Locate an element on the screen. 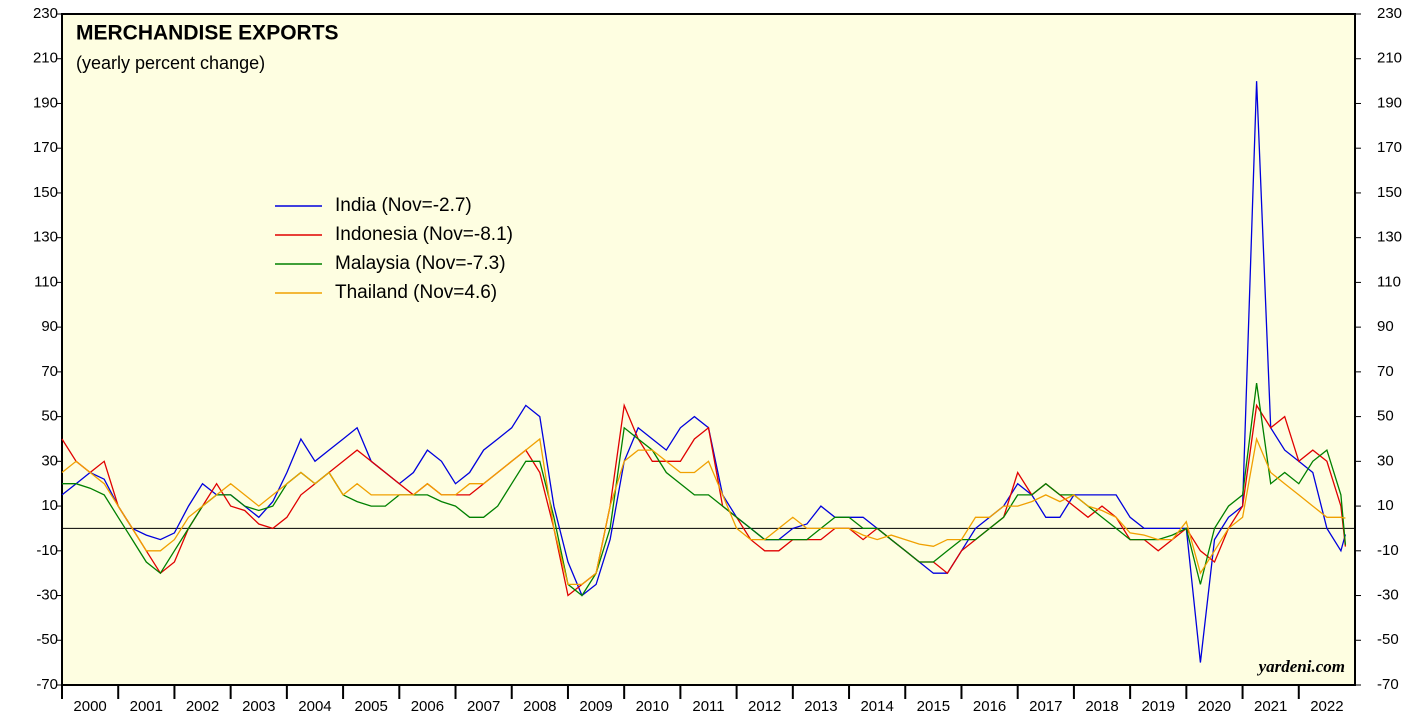 The width and height of the screenshot is (1427, 719). y-tick-label-right: 90 is located at coordinates (1385, 326).